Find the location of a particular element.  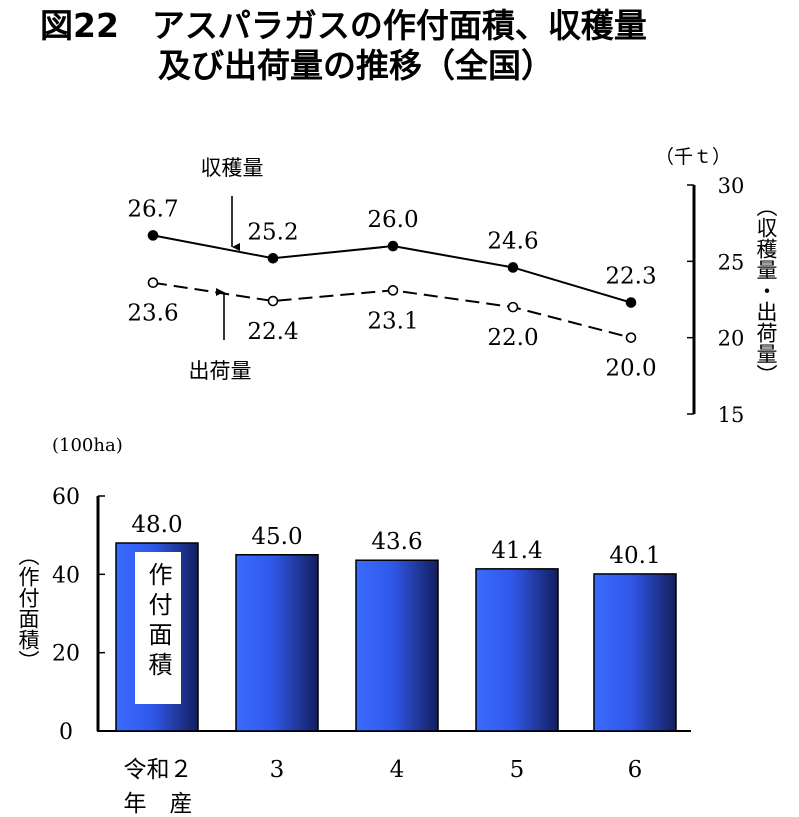

bar-value-label-1: 45.0 is located at coordinates (276, 537).